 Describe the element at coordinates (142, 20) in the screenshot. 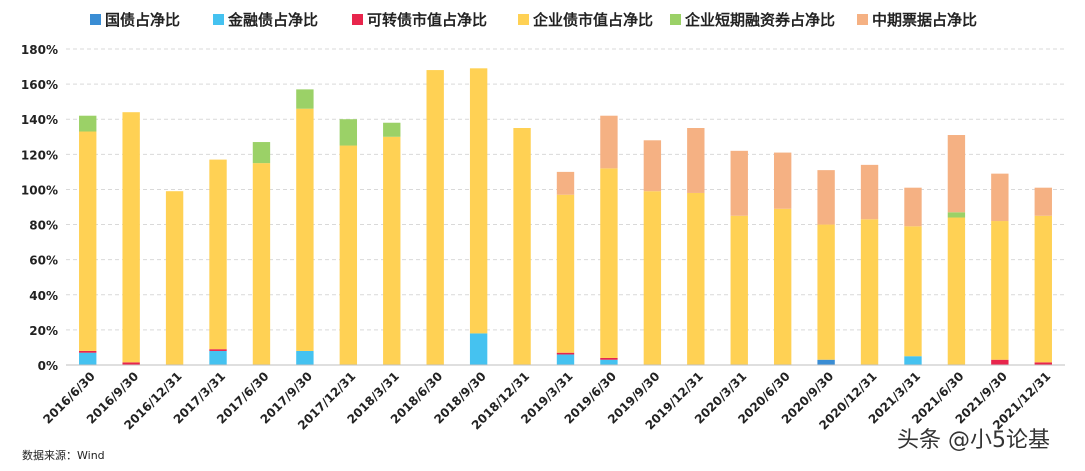

I see `legend-label: 国债占净比` at that location.